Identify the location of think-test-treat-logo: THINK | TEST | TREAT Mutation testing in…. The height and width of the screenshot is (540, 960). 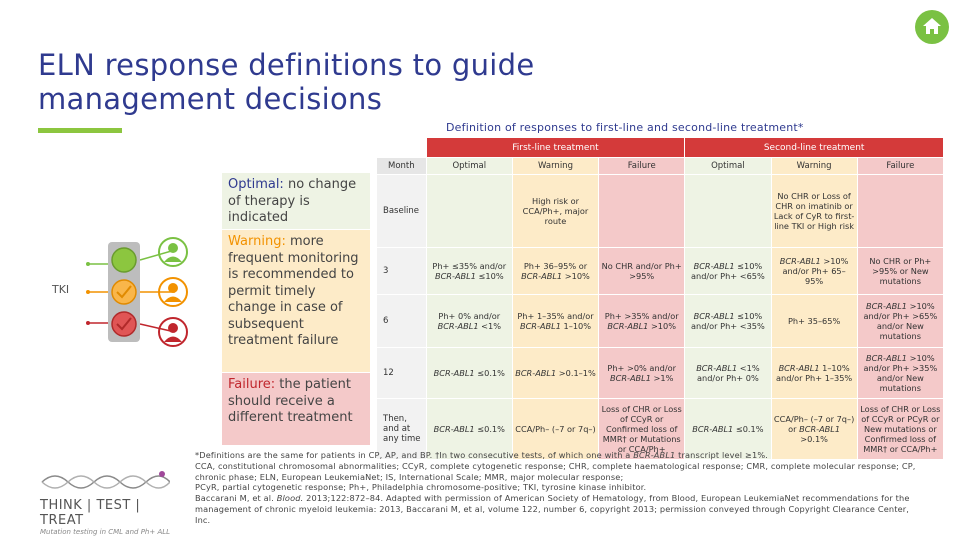
(110, 503).